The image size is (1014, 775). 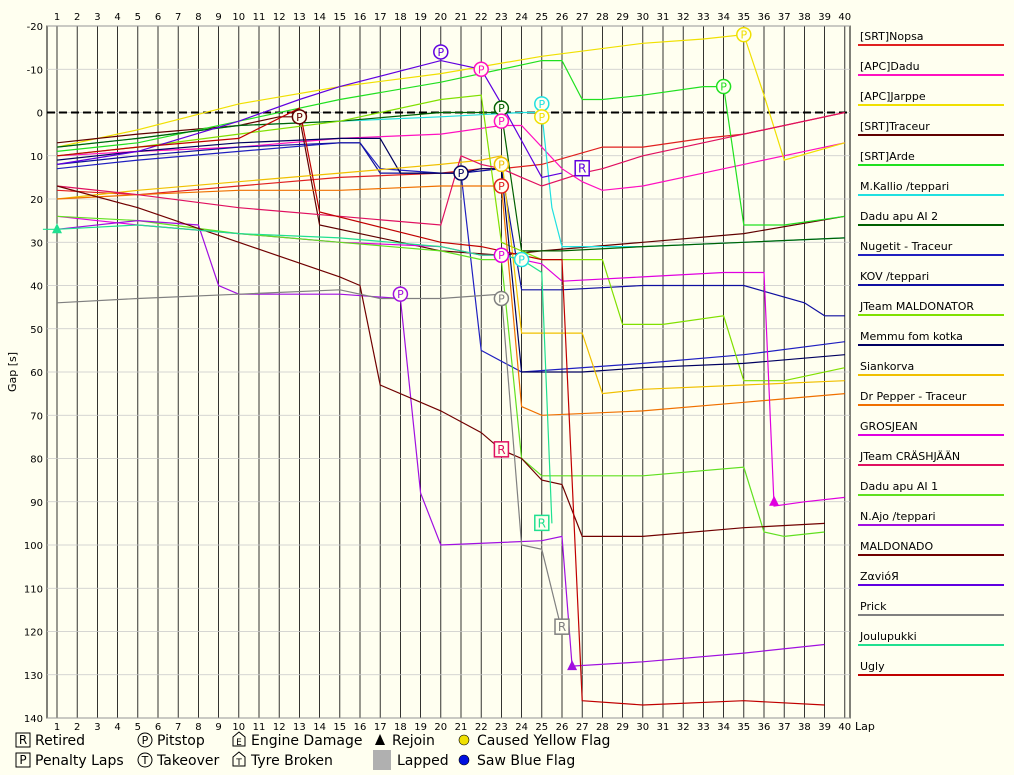 What do you see at coordinates (239, 743) in the screenshot?
I see `key-symbol-letter: E` at bounding box center [239, 743].